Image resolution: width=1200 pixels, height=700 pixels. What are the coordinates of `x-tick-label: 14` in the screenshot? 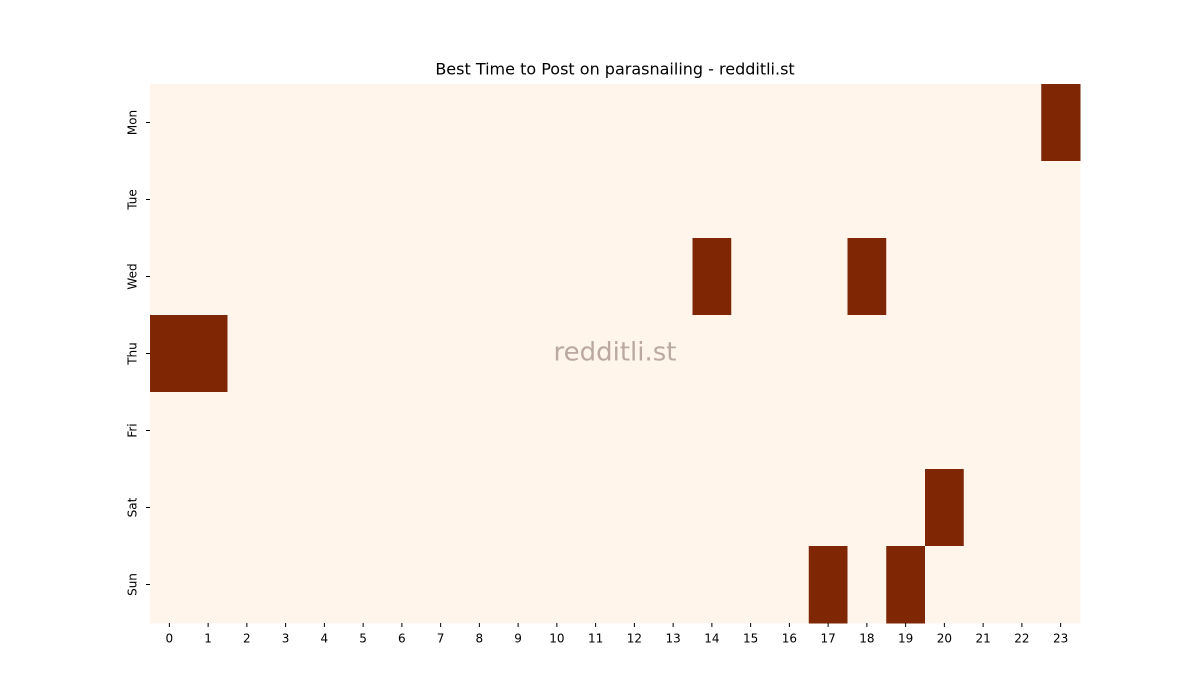 It's located at (711, 639).